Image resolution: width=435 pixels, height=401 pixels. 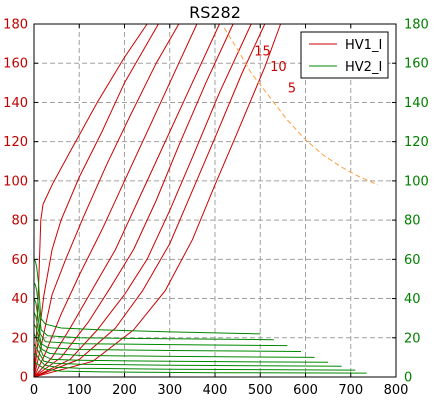 I want to click on legend-box, so click(x=344, y=55).